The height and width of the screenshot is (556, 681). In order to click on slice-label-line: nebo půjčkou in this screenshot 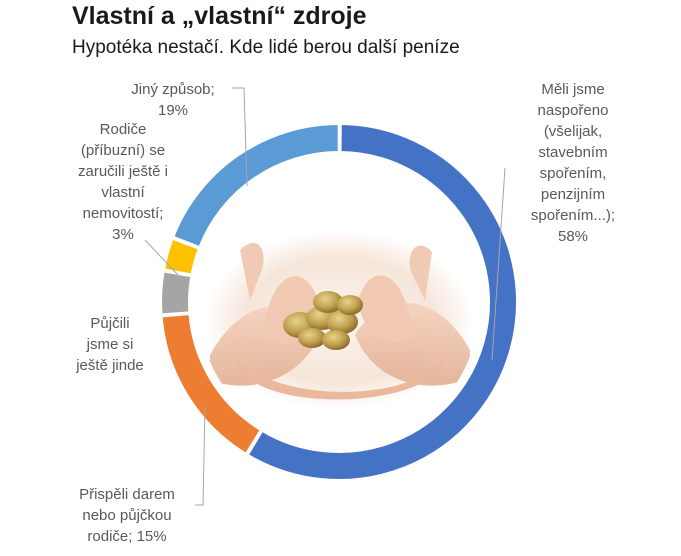, I will do `click(127, 515)`.